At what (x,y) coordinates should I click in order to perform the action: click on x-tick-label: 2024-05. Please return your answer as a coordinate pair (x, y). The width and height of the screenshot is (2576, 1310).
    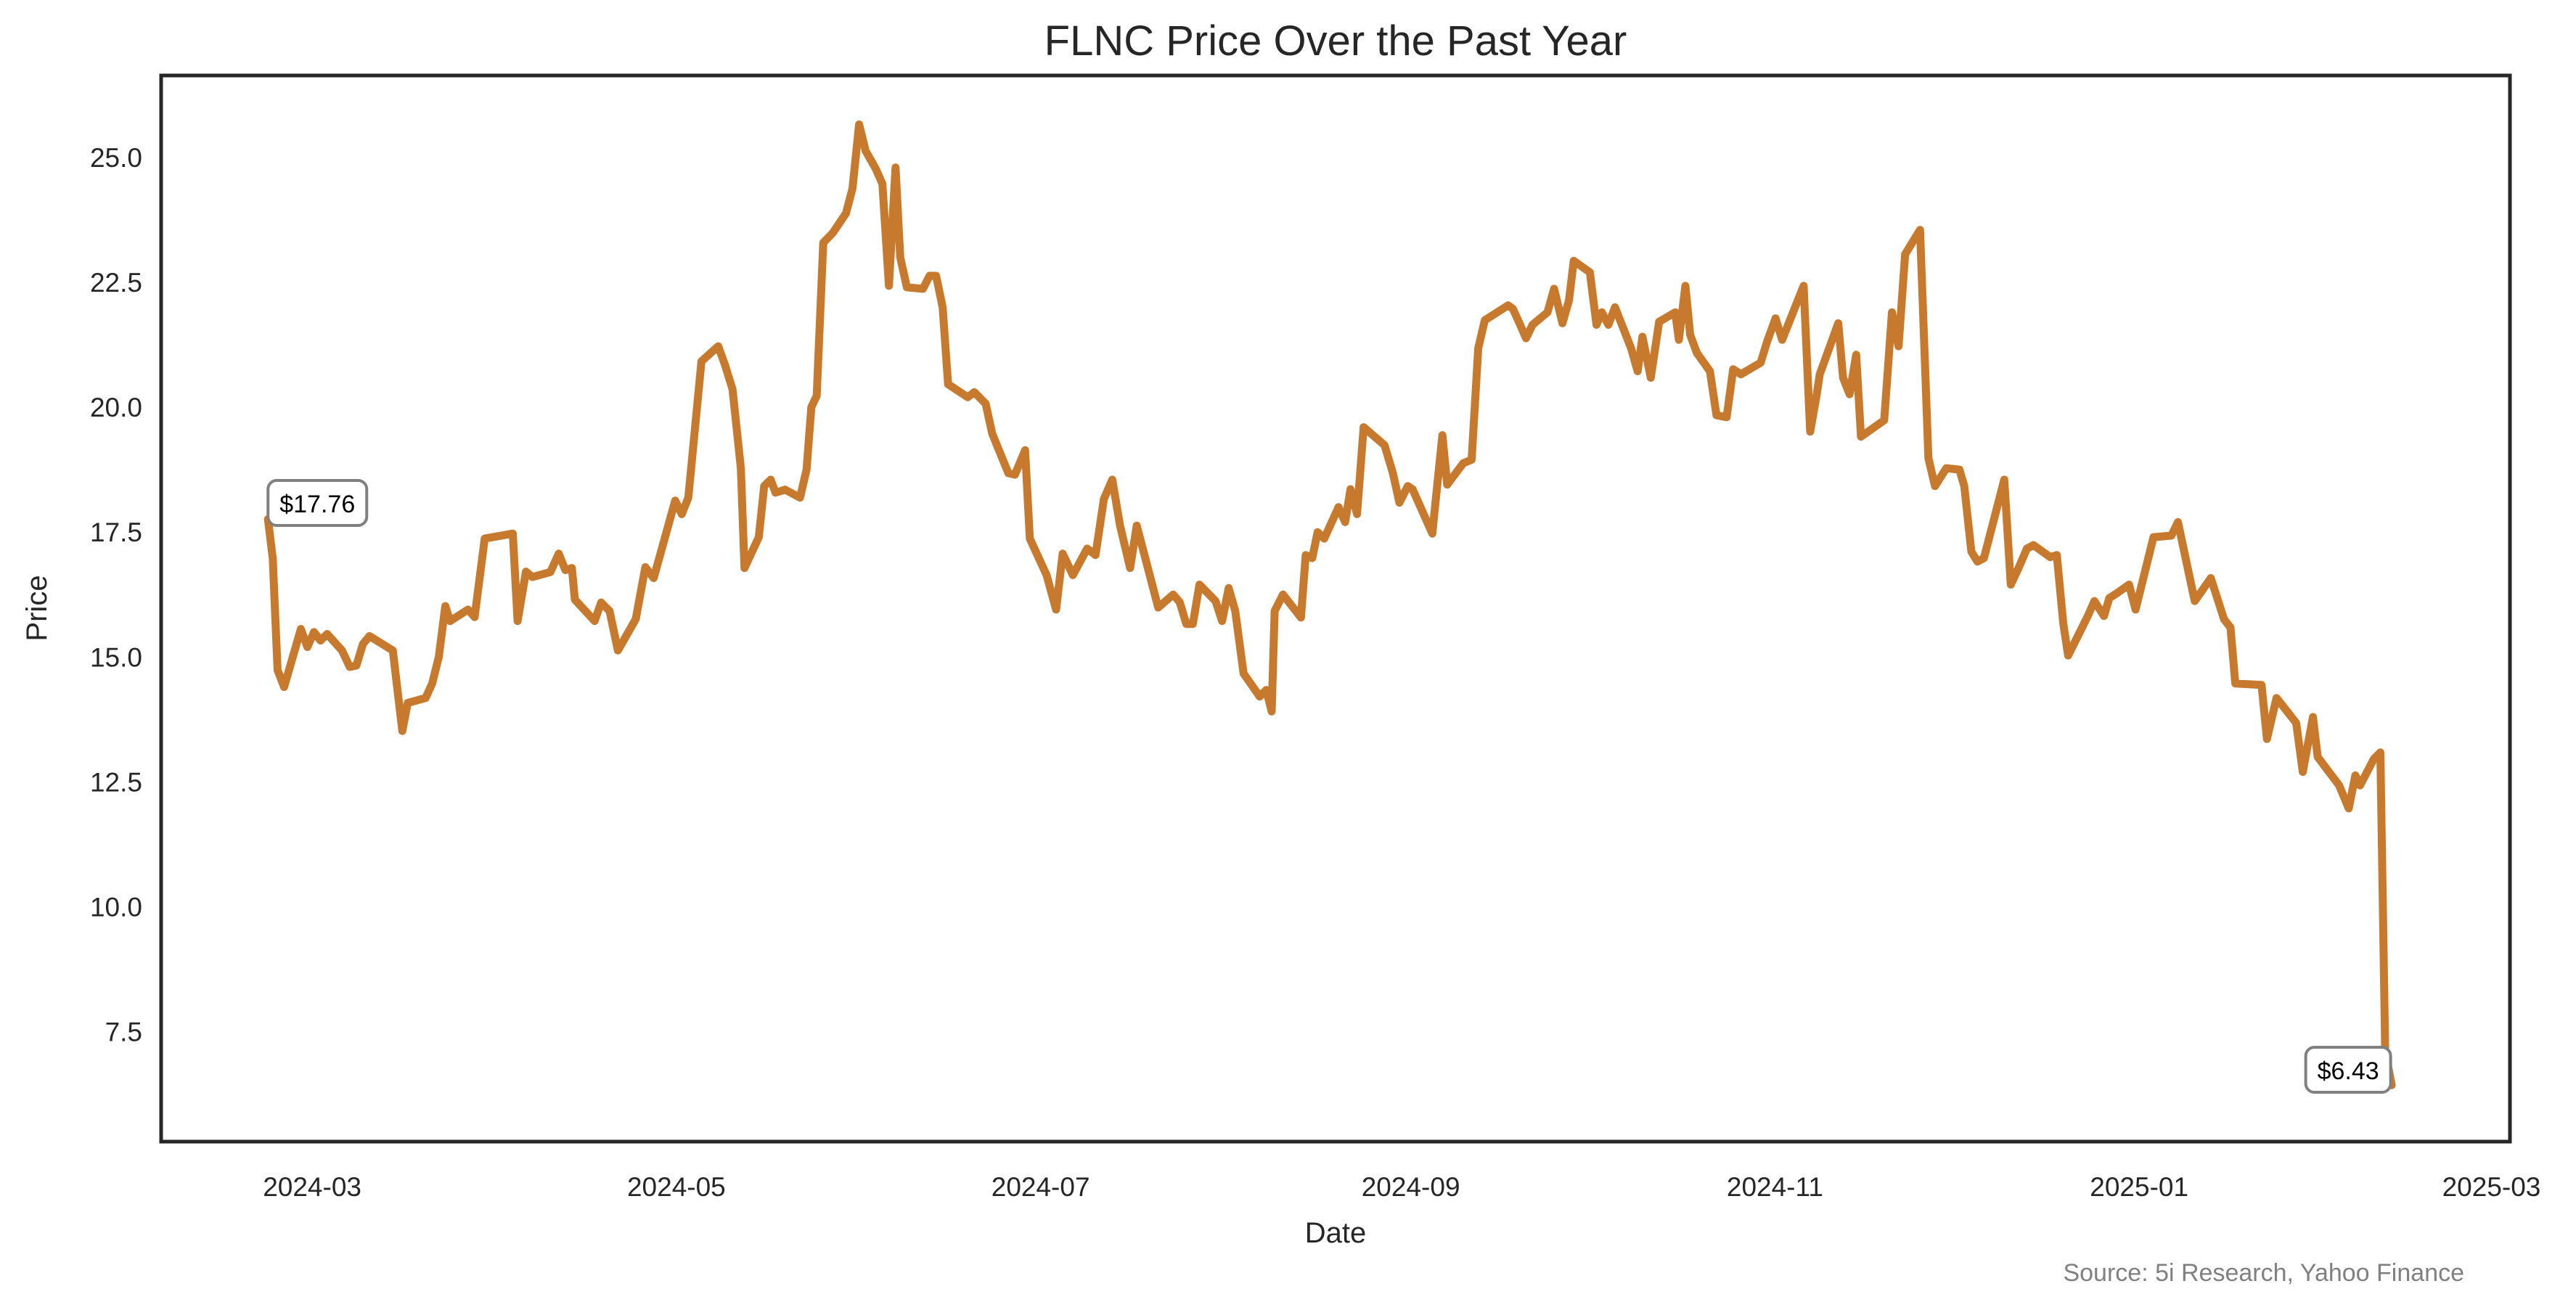
    Looking at the image, I should click on (677, 1187).